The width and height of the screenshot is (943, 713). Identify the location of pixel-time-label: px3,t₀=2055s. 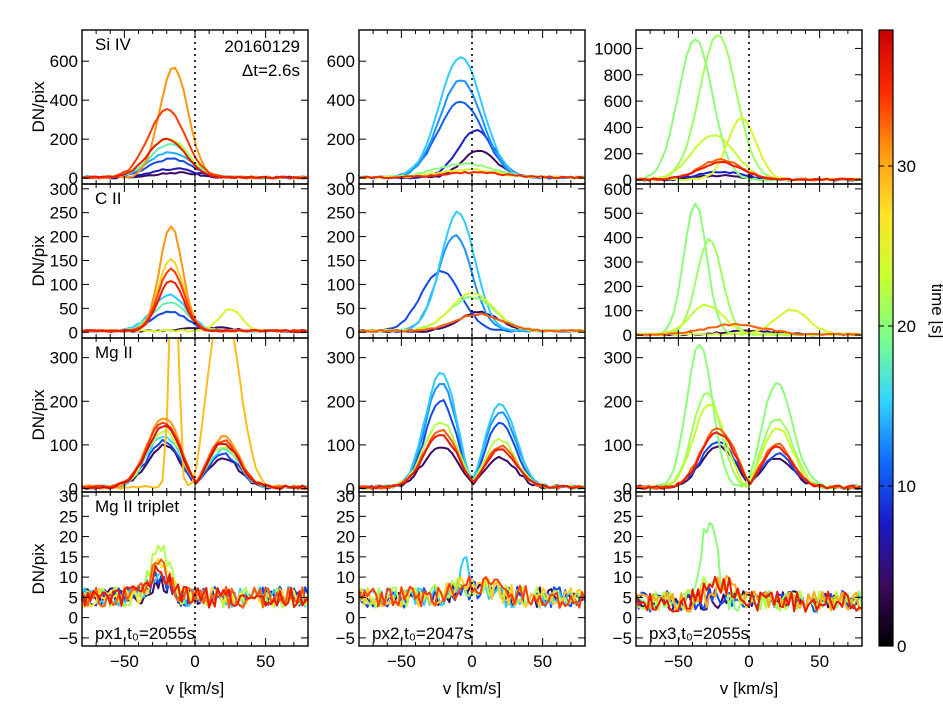
(699, 633).